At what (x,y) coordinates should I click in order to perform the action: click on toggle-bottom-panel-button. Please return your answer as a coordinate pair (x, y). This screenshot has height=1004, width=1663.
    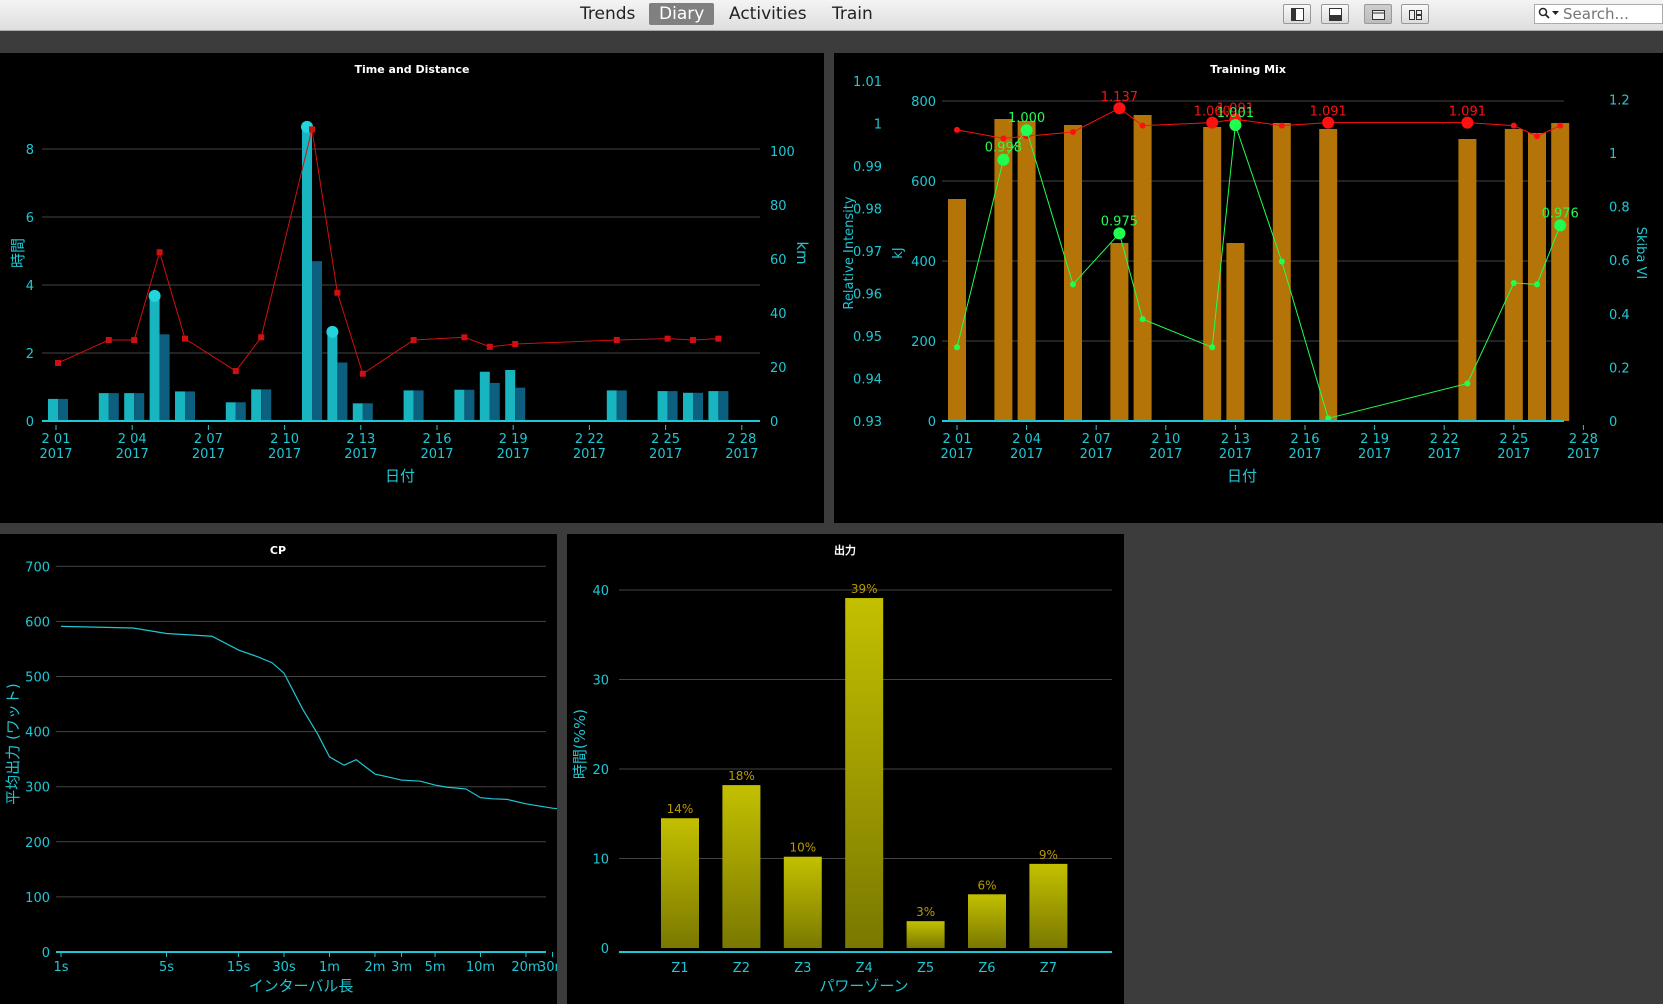
    Looking at the image, I should click on (1335, 14).